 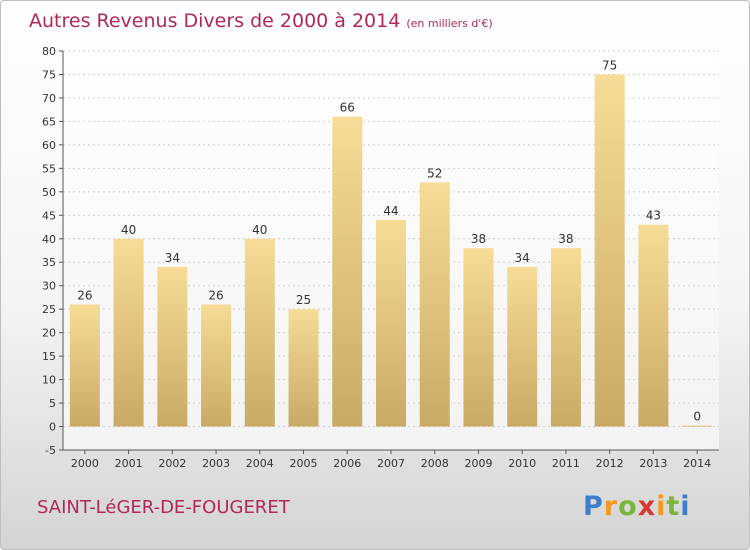 What do you see at coordinates (49, 333) in the screenshot?
I see `y-tick-label: 20` at bounding box center [49, 333].